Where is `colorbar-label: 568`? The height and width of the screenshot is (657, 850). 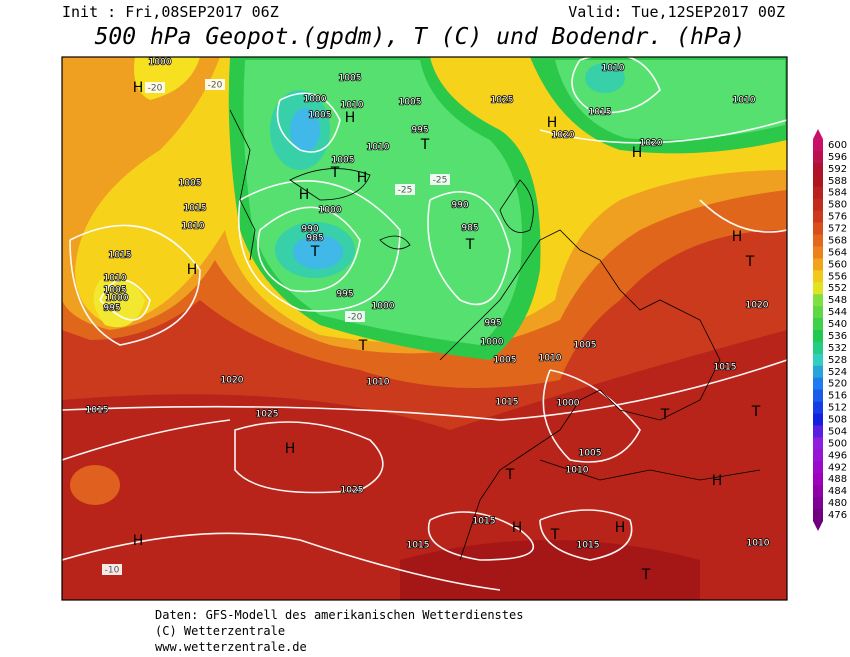 colorbar-label: 568 is located at coordinates (837, 240).